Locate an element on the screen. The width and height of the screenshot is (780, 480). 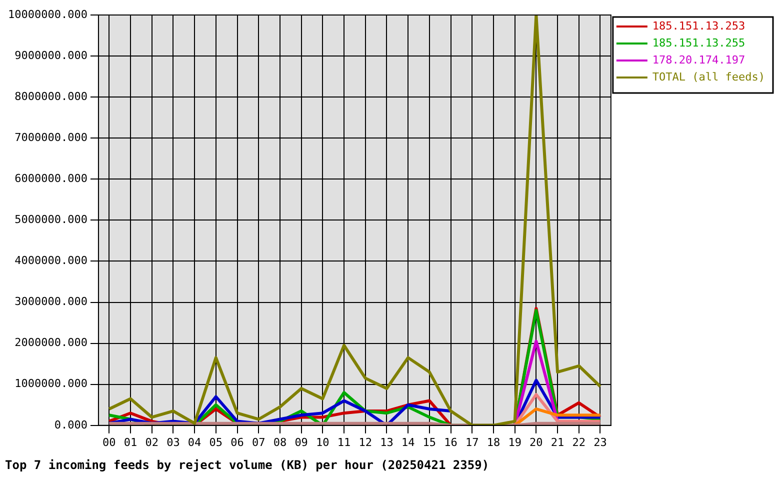
x-tick-label: 02 is located at coordinates (151, 442).